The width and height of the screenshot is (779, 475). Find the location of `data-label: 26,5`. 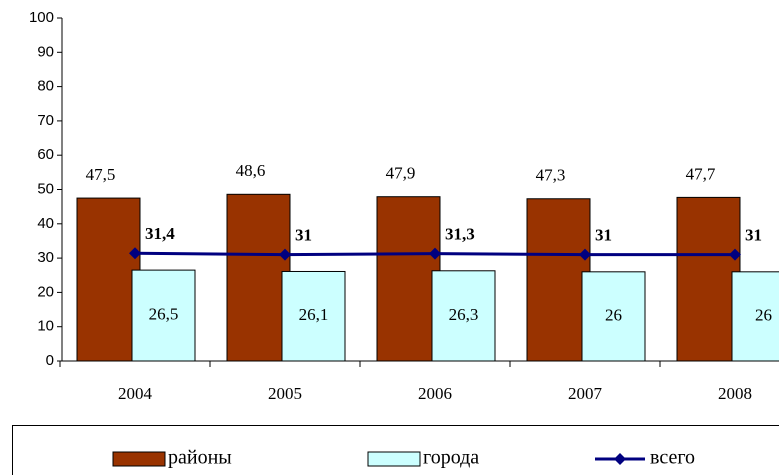

data-label: 26,5 is located at coordinates (164, 313).